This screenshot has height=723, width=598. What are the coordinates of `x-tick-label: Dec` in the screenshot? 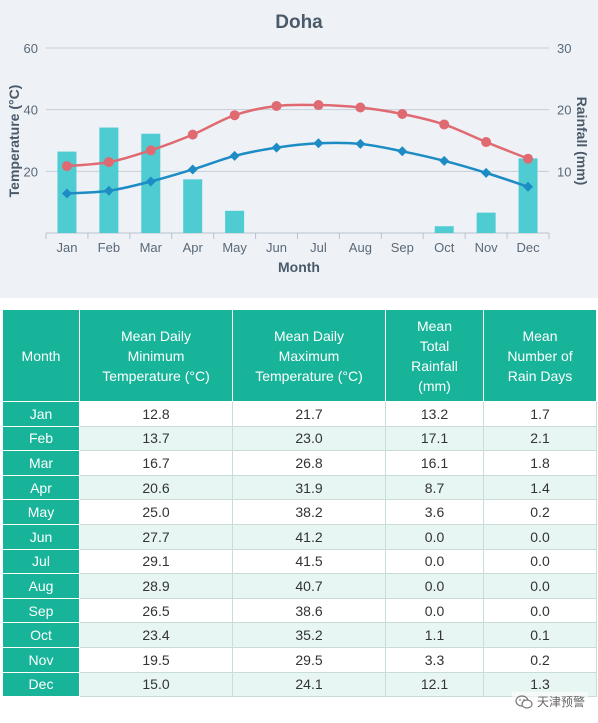 It's located at (528, 247).